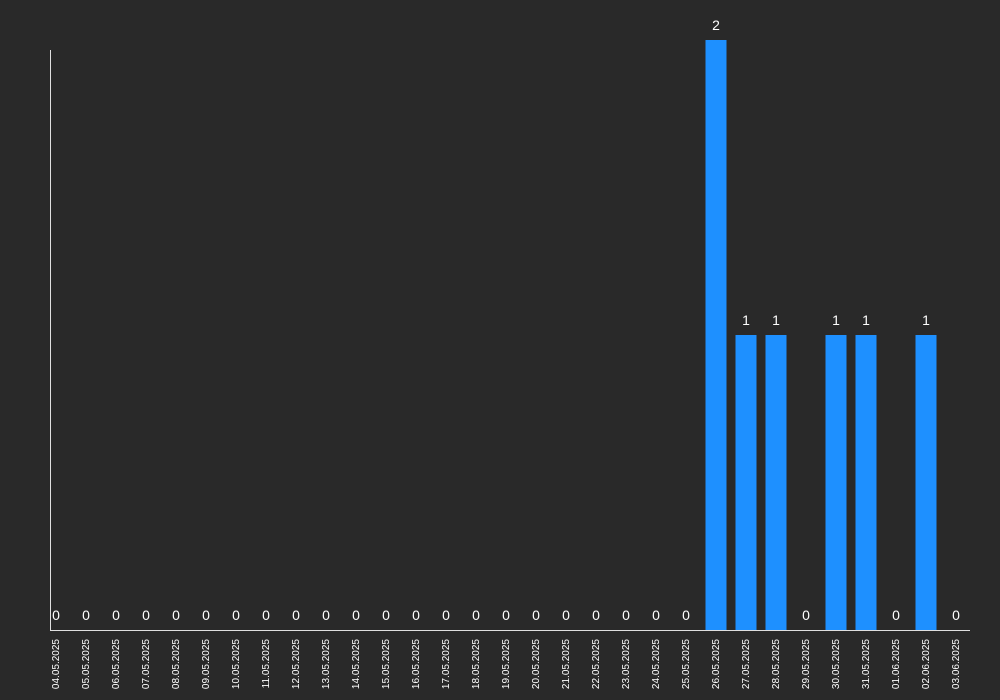 This screenshot has height=700, width=1000. Describe the element at coordinates (176, 664) in the screenshot. I see `x-tick-label-08.05.2025: 08.05.2025` at that location.